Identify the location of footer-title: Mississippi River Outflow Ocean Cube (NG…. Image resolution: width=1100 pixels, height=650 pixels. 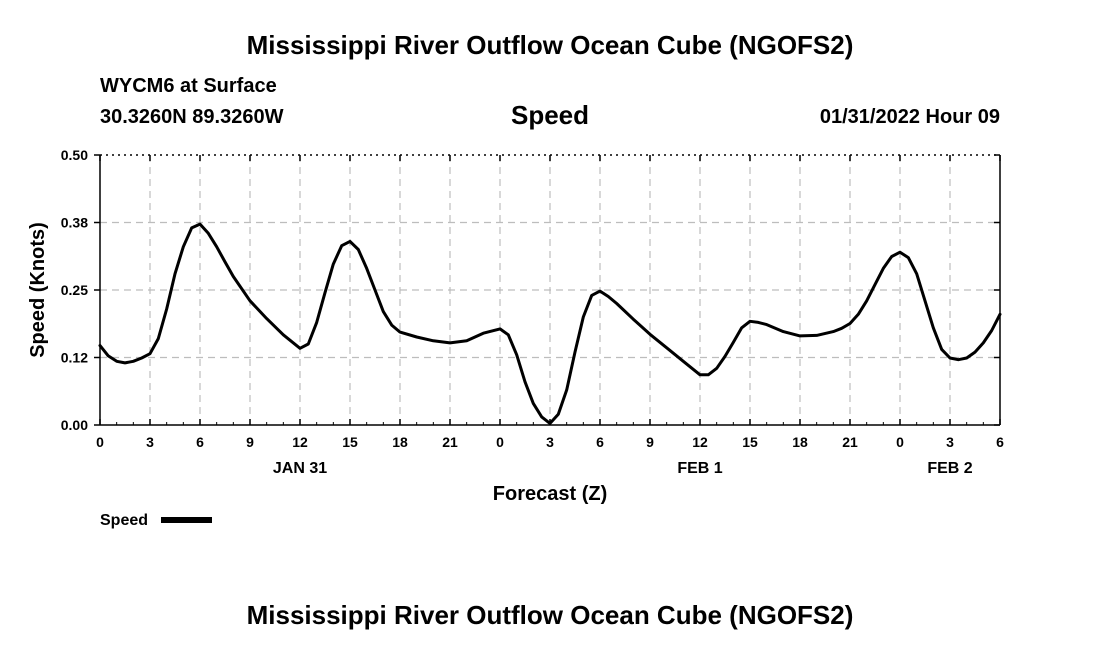
(550, 615).